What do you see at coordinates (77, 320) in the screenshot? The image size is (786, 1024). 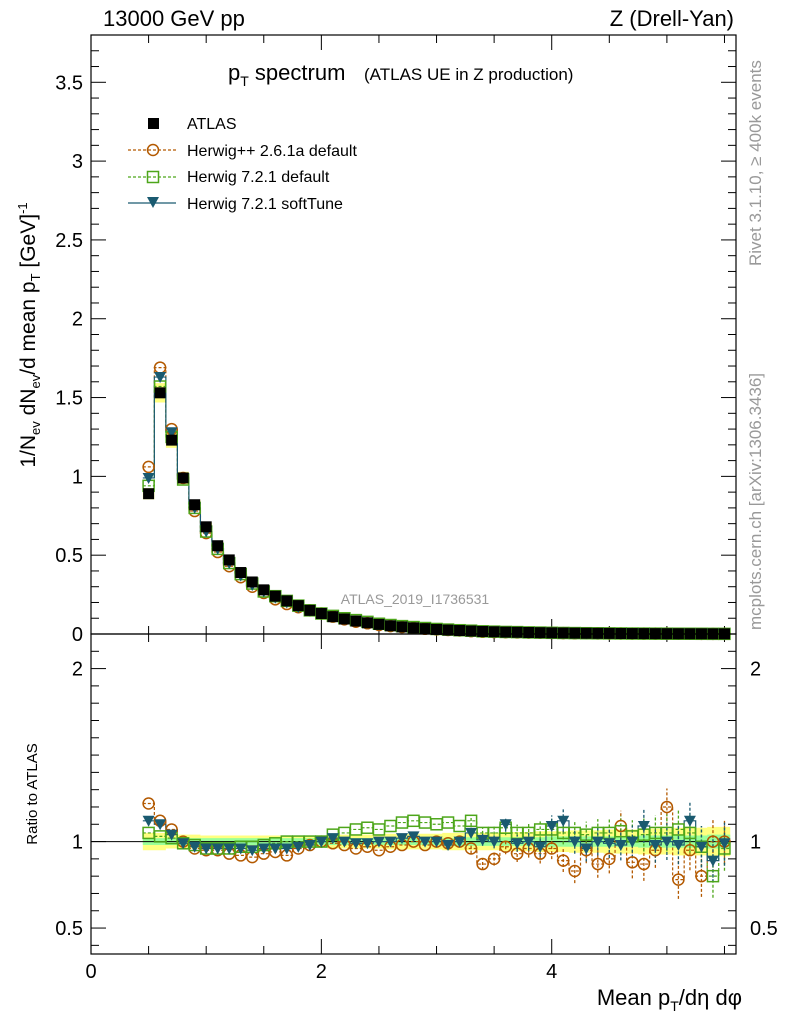 I see `main-y-tick-label: 2` at bounding box center [77, 320].